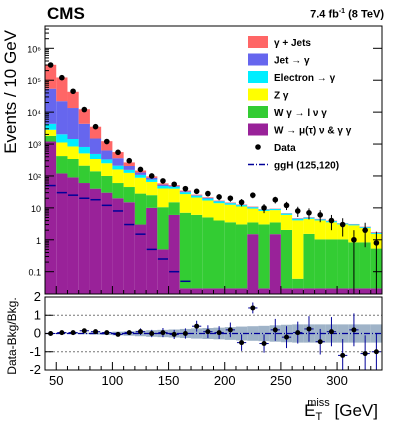 This screenshot has width=407, height=424. I want to click on x-axis-label: ETmiss [GeV], so click(341, 410).